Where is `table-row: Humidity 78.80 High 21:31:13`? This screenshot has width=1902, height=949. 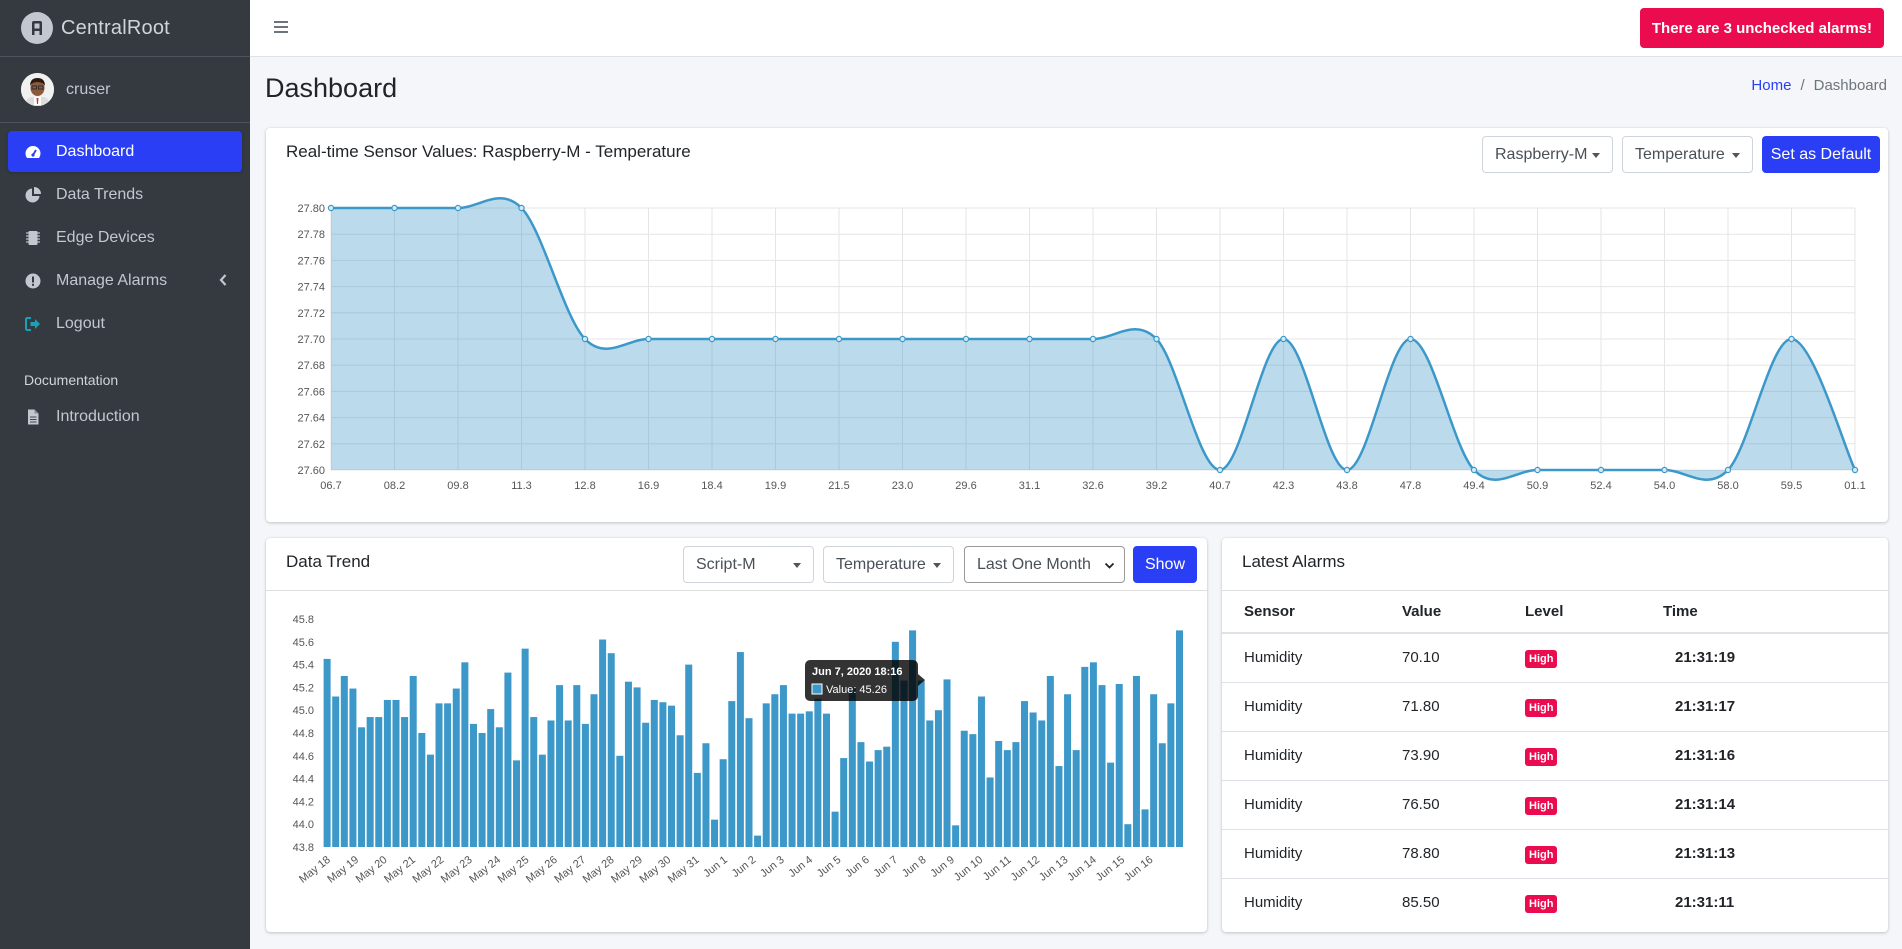
table-row: Humidity 78.80 High 21:31:13 is located at coordinates (1555, 853).